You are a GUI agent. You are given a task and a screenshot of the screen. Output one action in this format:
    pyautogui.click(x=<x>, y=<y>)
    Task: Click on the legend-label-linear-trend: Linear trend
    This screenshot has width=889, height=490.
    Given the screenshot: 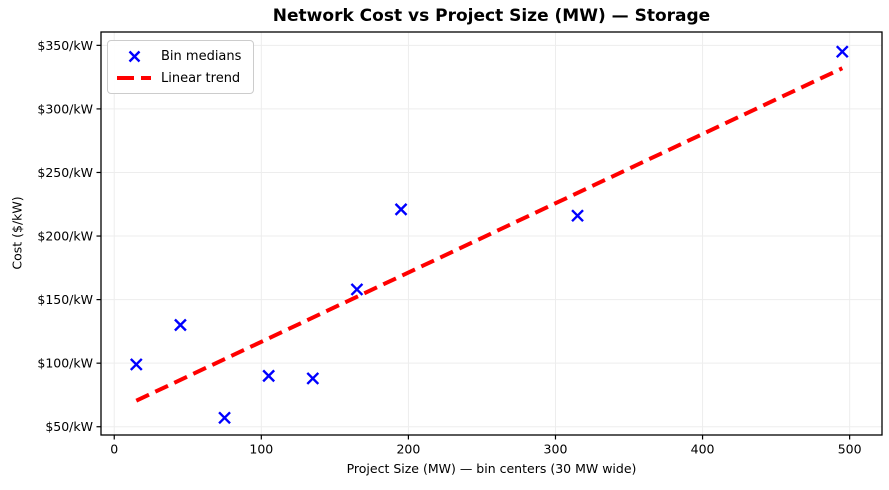 What is the action you would take?
    pyautogui.click(x=201, y=78)
    